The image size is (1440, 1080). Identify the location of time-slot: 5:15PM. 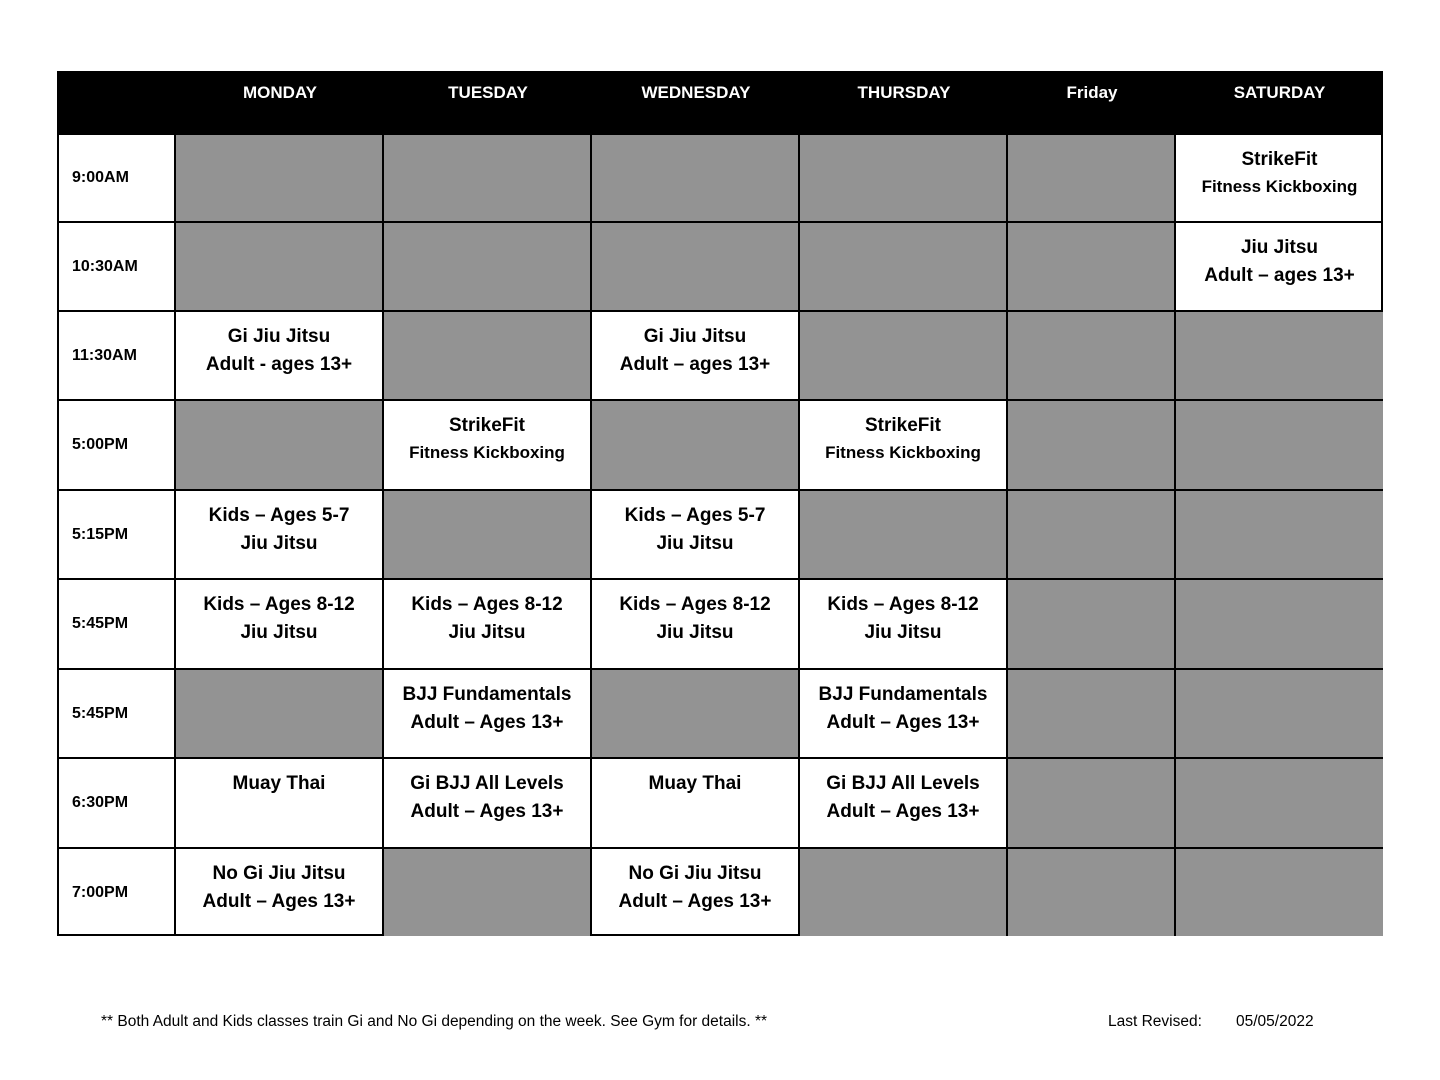
(117, 535).